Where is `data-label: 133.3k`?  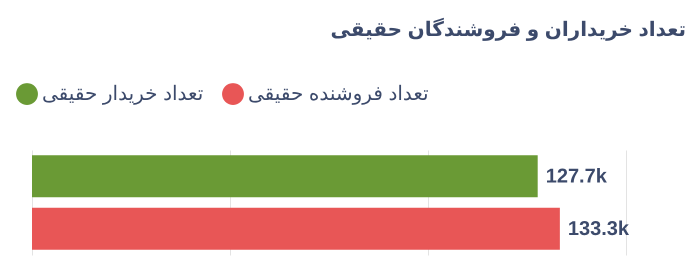 data-label: 133.3k is located at coordinates (599, 229).